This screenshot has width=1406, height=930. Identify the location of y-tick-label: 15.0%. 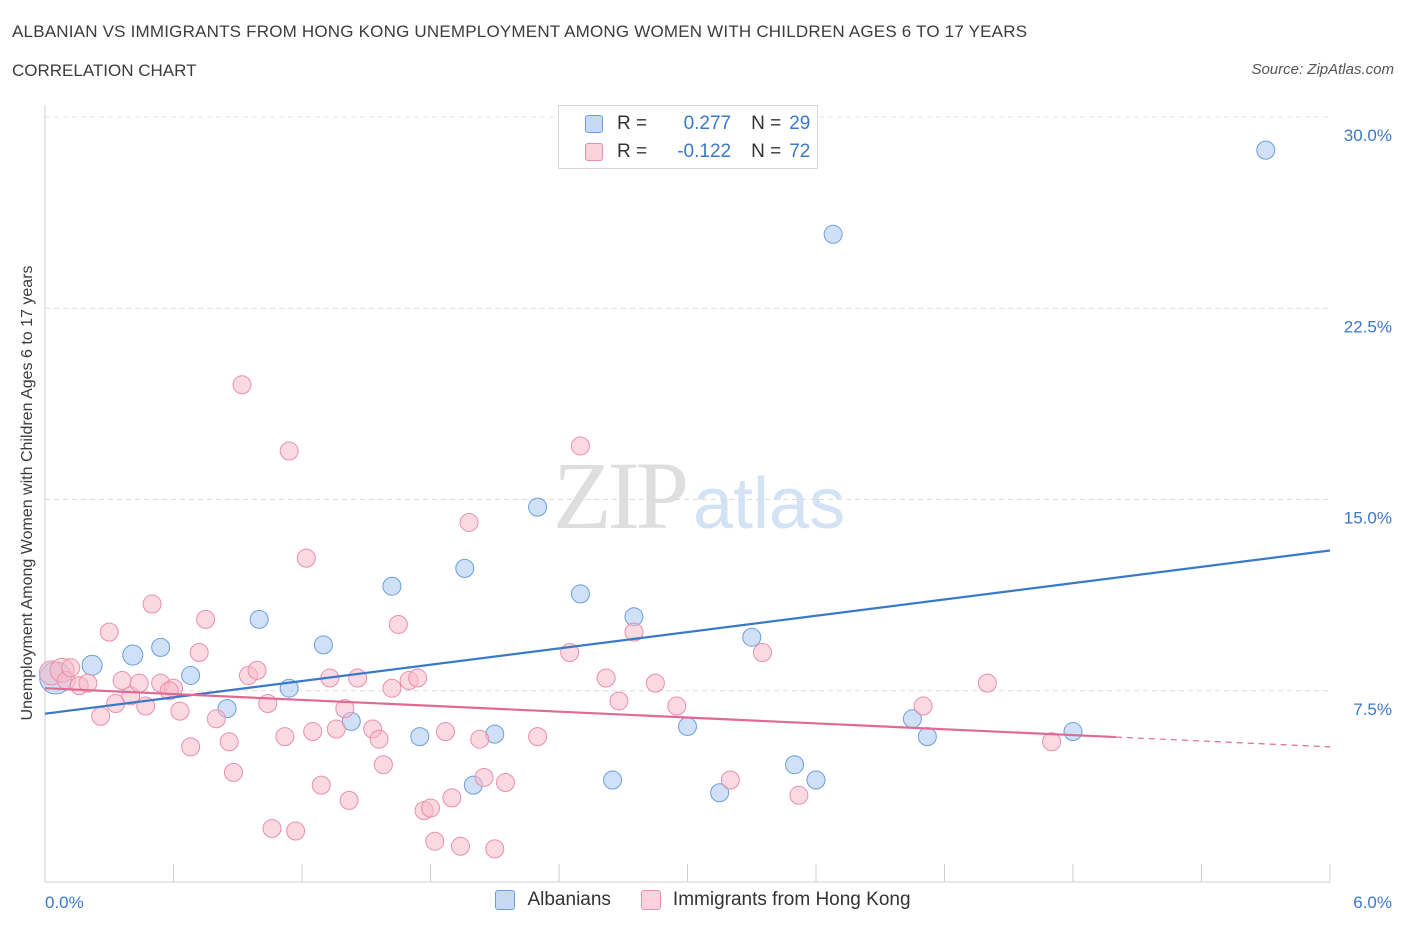
(1368, 518).